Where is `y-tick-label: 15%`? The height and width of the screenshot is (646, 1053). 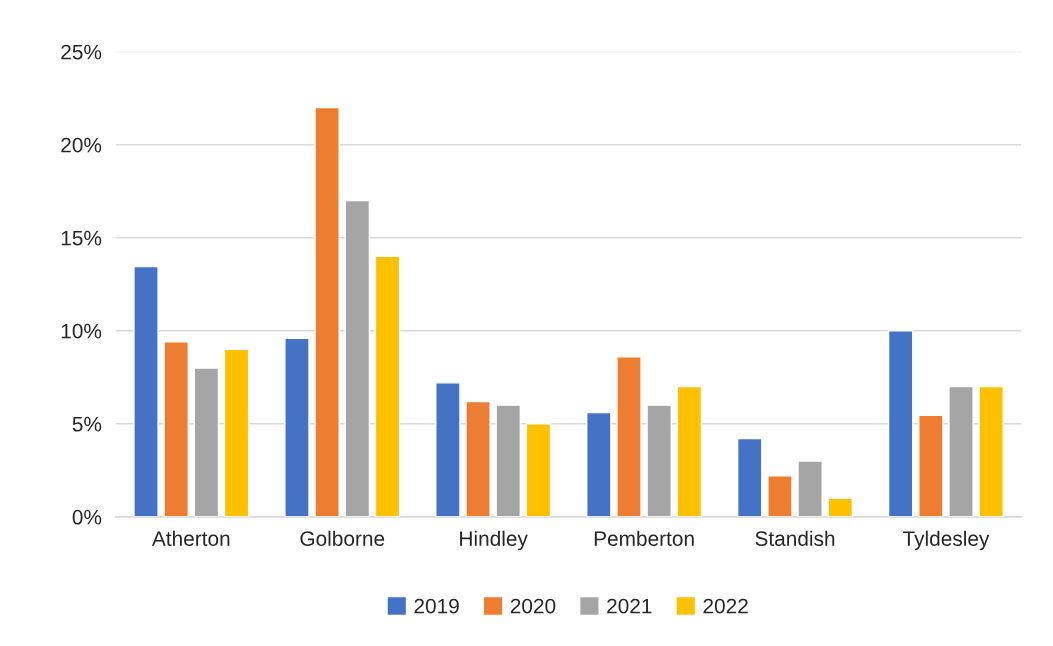
y-tick-label: 15% is located at coordinates (81, 238).